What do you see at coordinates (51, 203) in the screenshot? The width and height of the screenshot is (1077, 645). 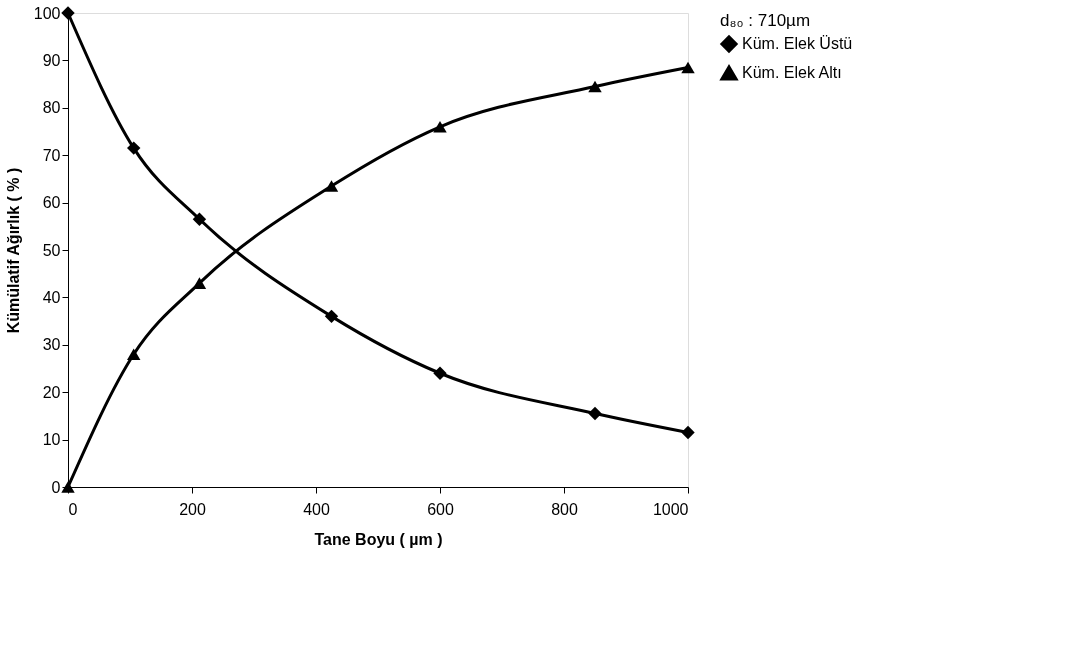 I see `y-tick-label: 60` at bounding box center [51, 203].